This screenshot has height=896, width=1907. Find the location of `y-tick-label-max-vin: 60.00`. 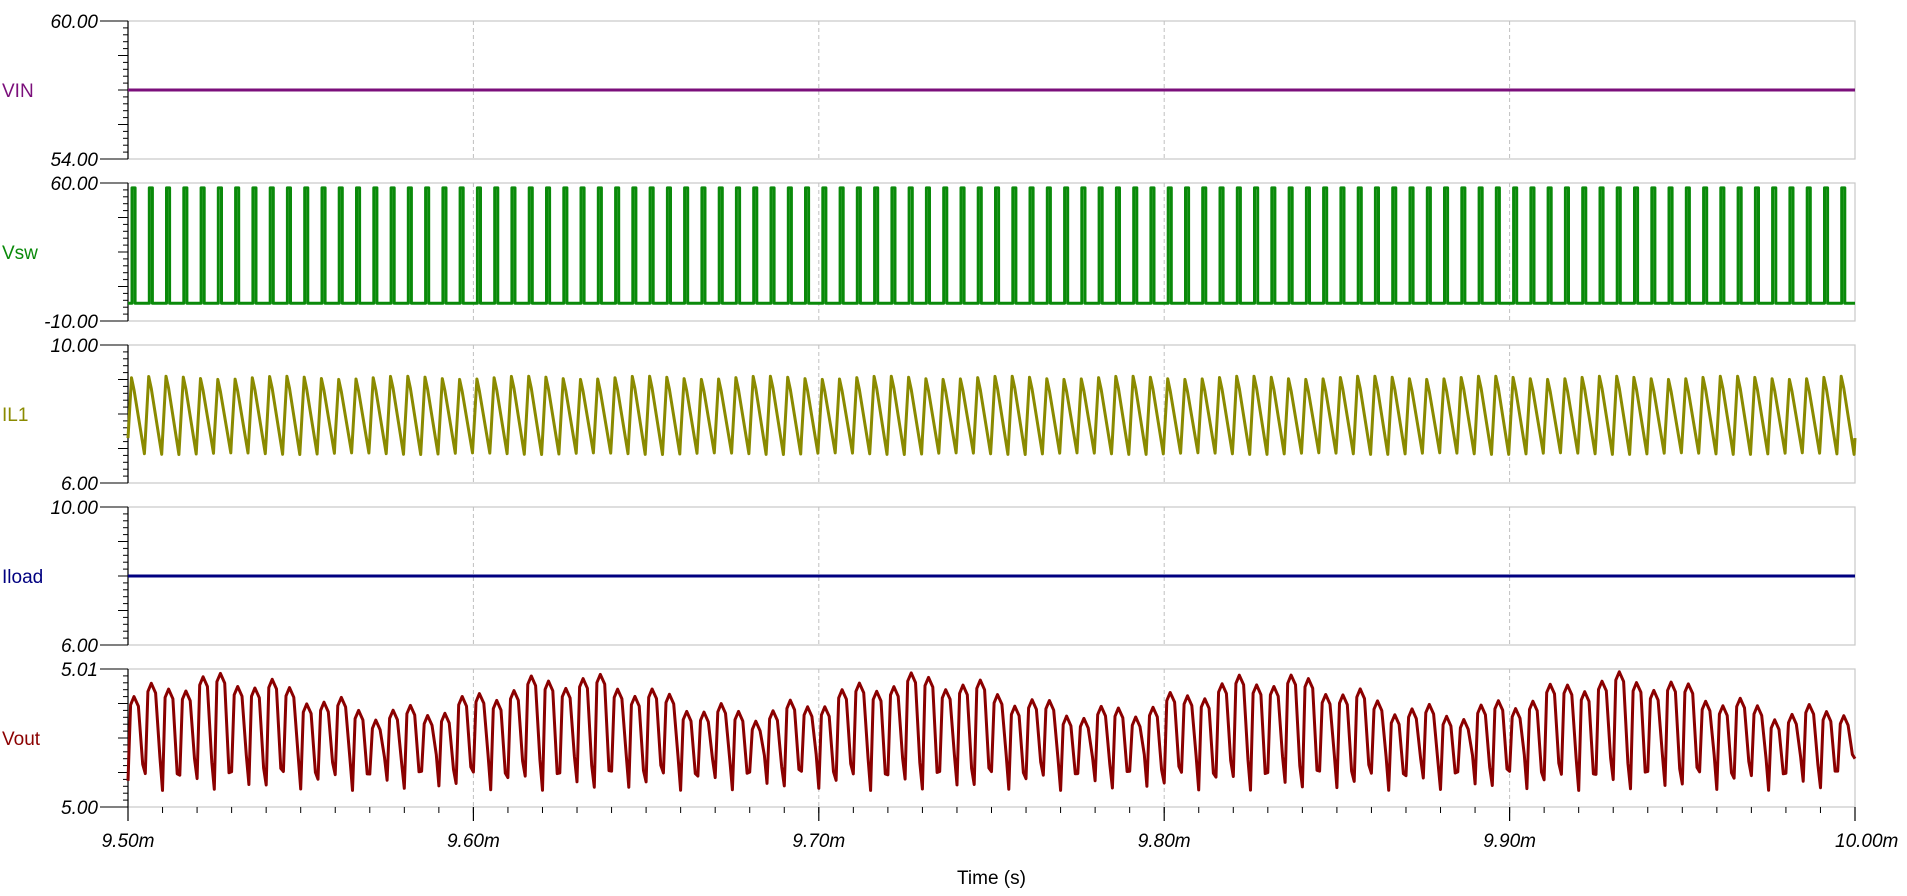

y-tick-label-max-vin: 60.00 is located at coordinates (74, 22).